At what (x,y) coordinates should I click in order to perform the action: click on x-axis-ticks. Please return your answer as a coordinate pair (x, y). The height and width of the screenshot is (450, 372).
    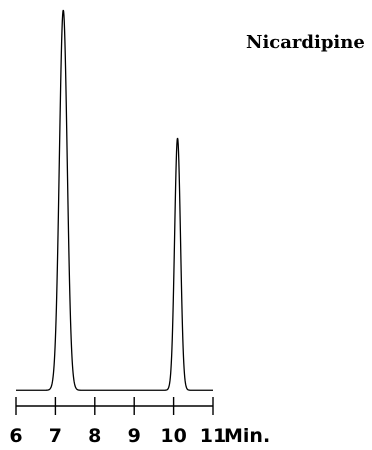
    Looking at the image, I should click on (114, 406).